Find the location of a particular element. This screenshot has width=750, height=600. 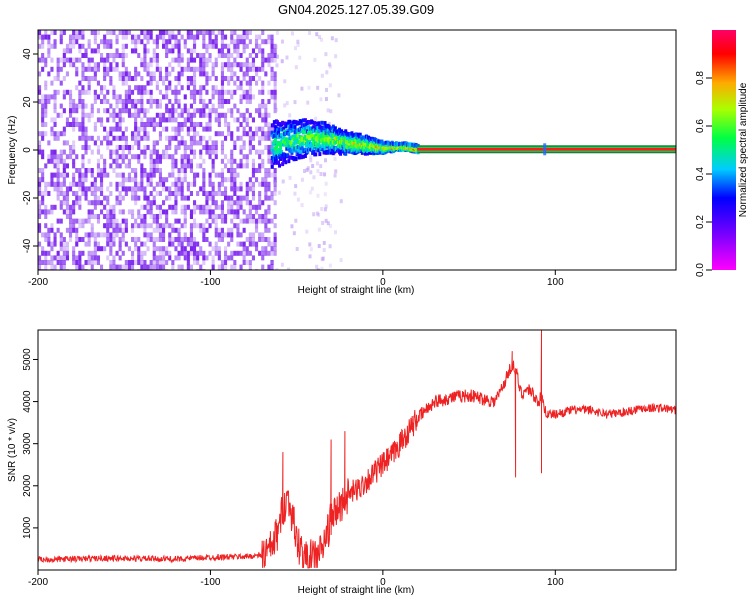

snr-x-tick-label: -200 is located at coordinates (38, 582).